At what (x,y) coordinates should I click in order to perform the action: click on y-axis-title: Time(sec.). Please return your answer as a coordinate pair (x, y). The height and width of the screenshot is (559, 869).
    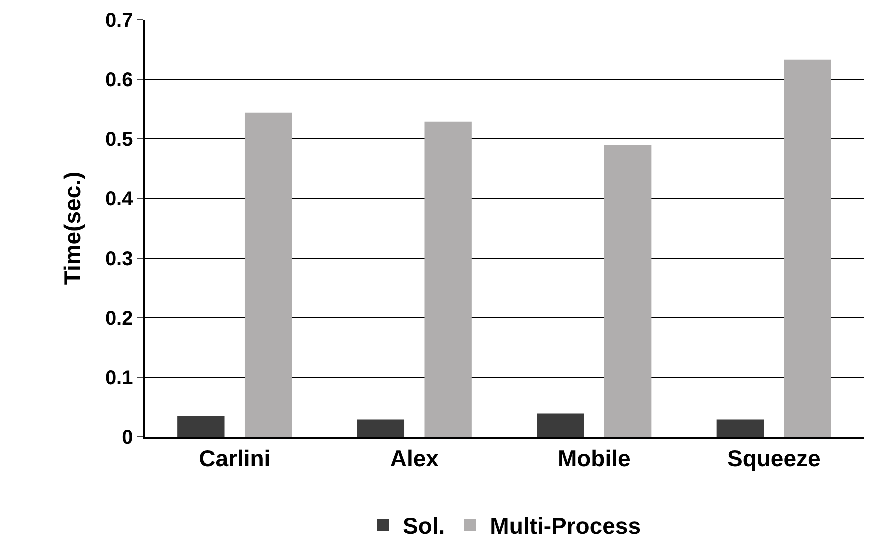
    Looking at the image, I should click on (72, 229).